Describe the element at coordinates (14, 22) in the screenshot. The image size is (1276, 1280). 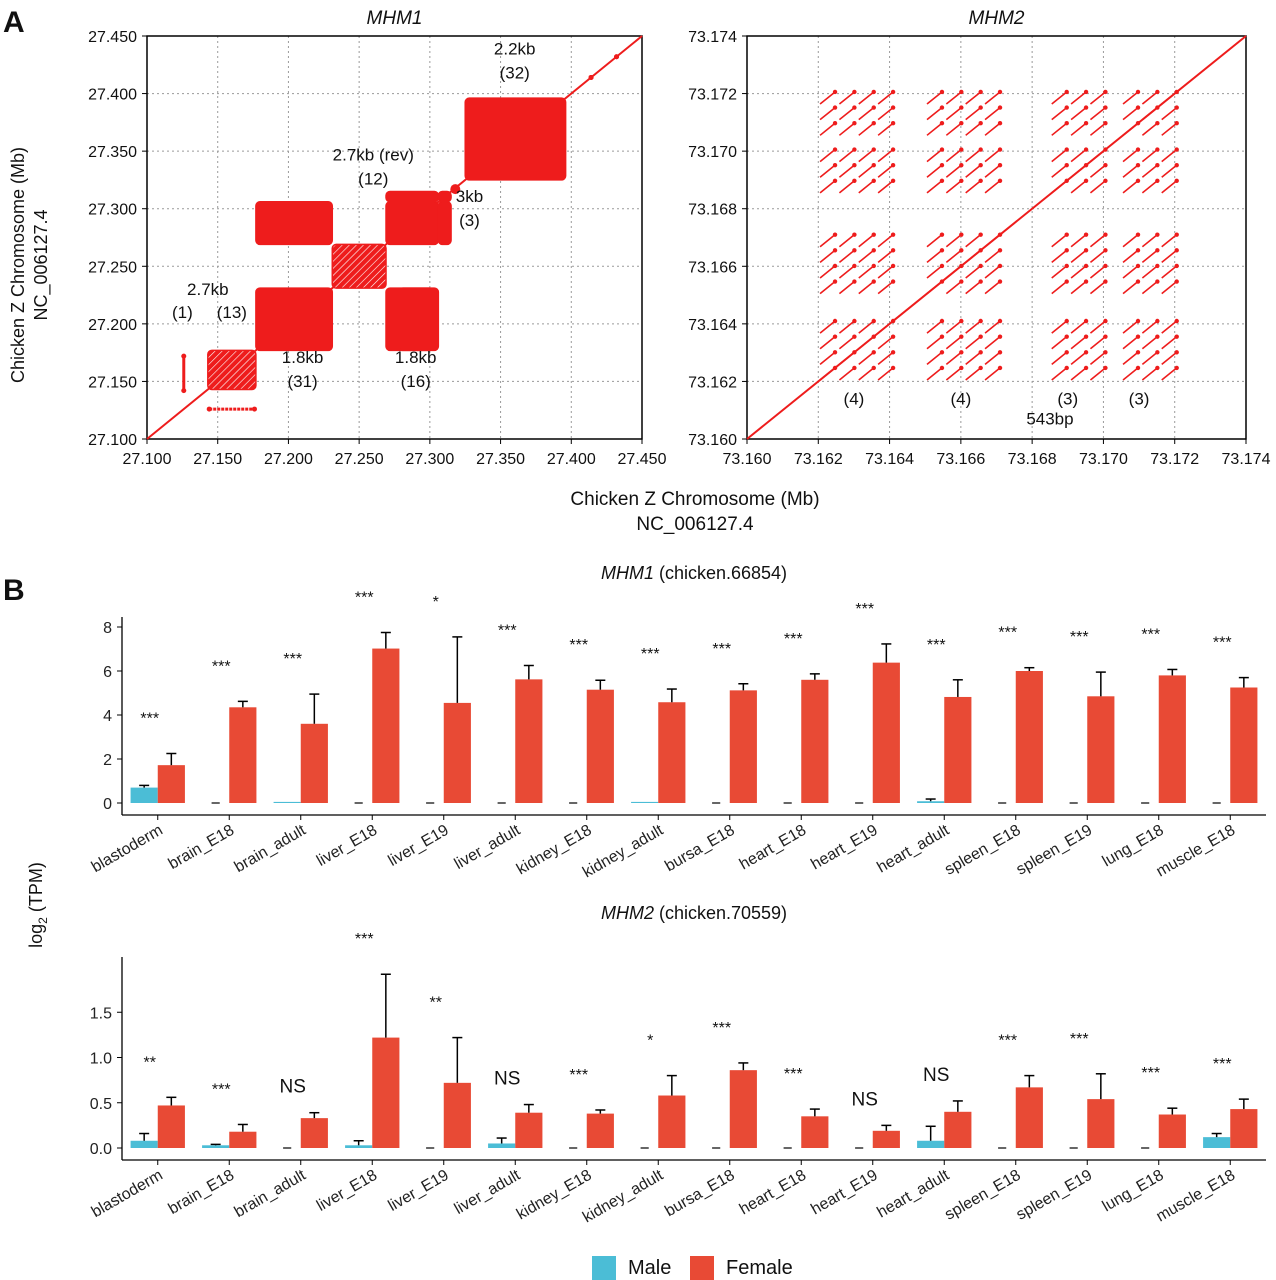
I see `panel-label-a: A` at that location.